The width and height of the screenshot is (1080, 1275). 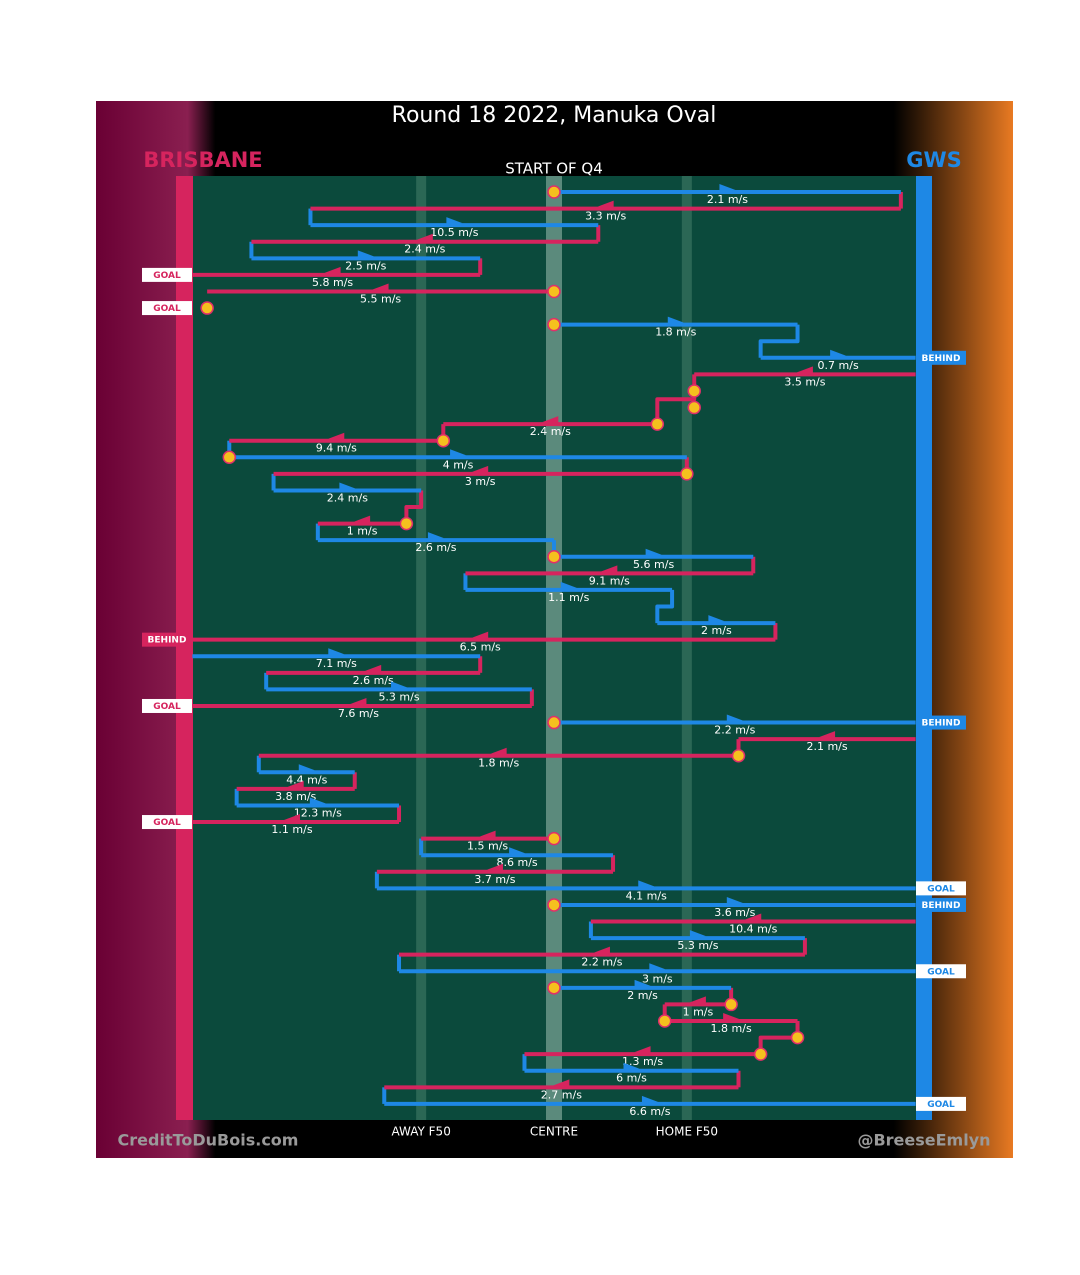 I want to click on speed-label: 7.6 m/s, so click(x=358, y=713).